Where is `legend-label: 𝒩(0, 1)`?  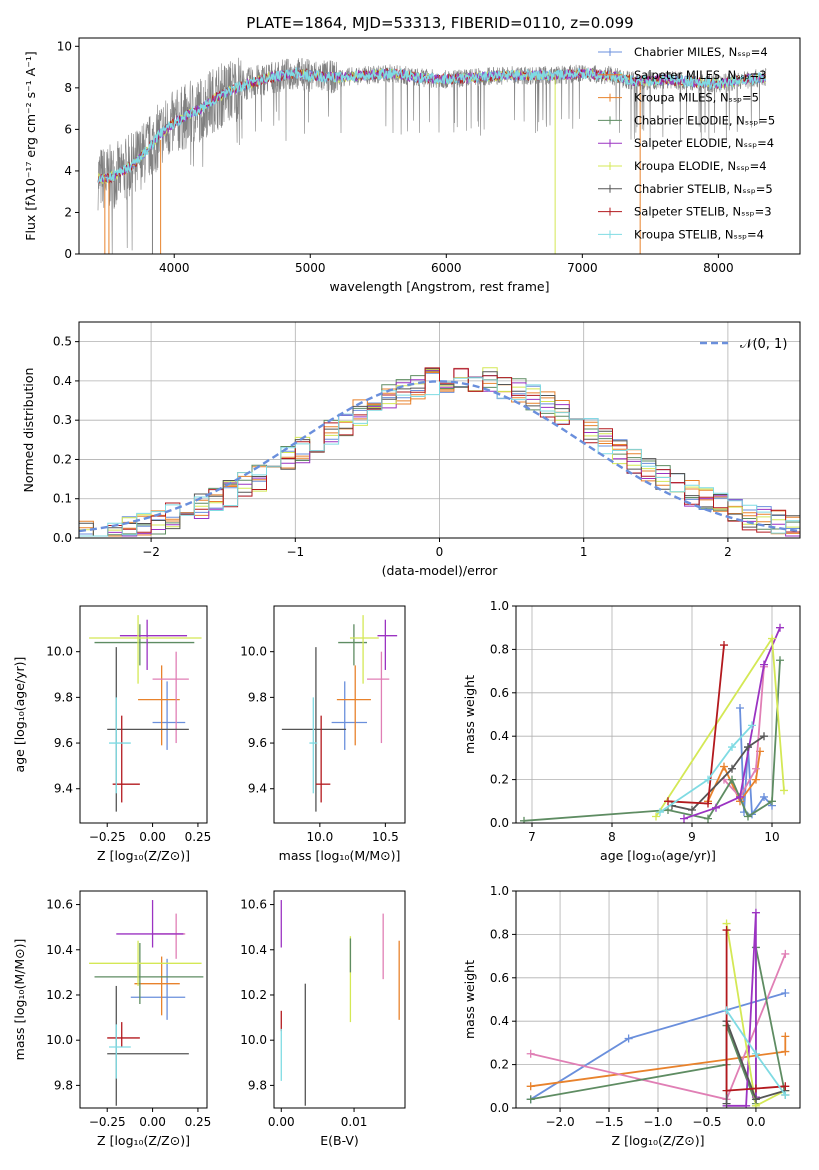 legend-label: 𝒩(0, 1) is located at coordinates (763, 344).